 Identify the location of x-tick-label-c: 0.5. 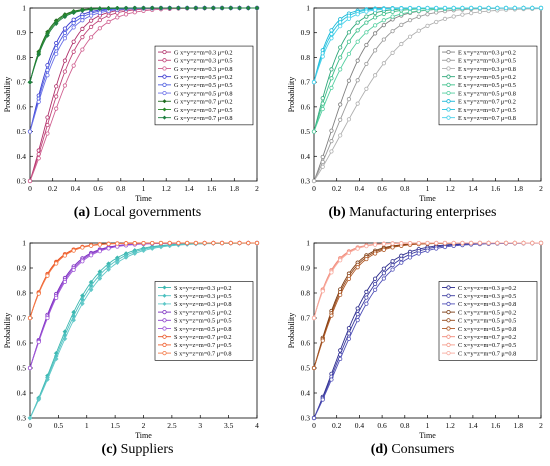
(59, 425).